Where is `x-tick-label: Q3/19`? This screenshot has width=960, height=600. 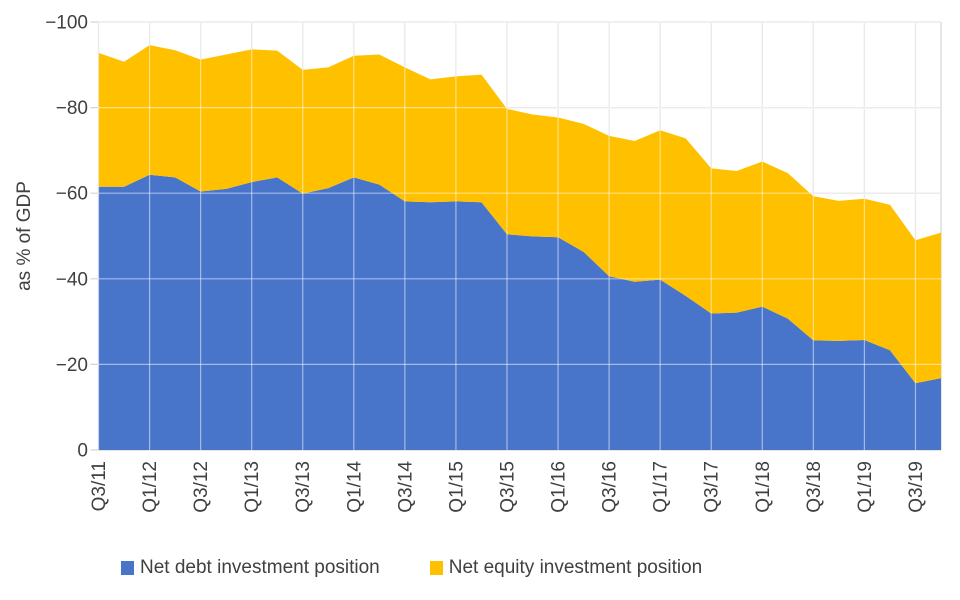
x-tick-label: Q3/19 is located at coordinates (916, 487).